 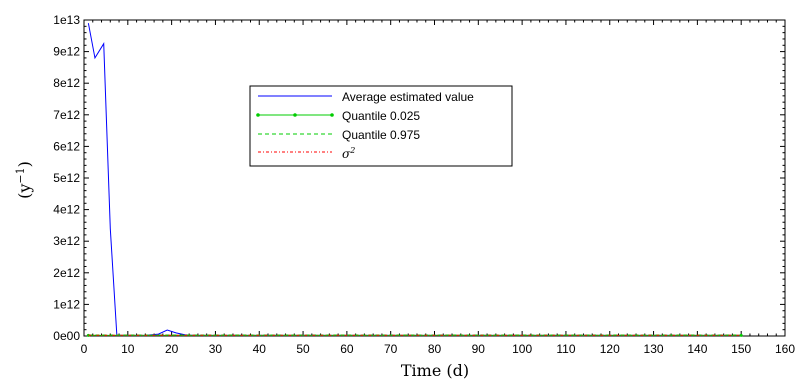 I want to click on y-tick-label-7: 7e12, so click(x=66, y=115).